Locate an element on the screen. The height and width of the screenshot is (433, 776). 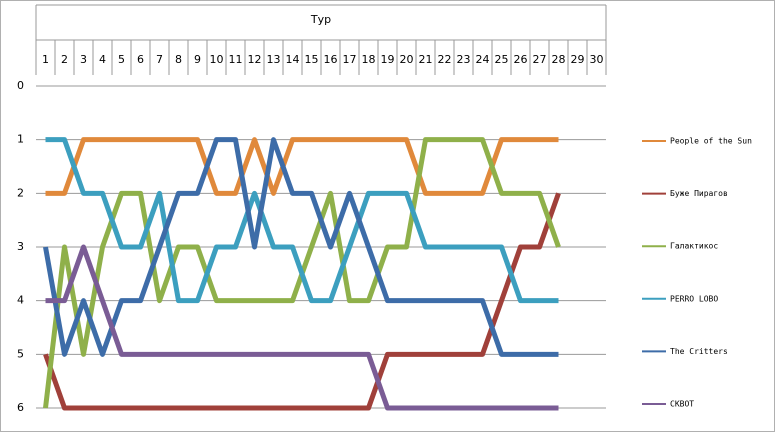
x-tick-label: 30 is located at coordinates (597, 59).